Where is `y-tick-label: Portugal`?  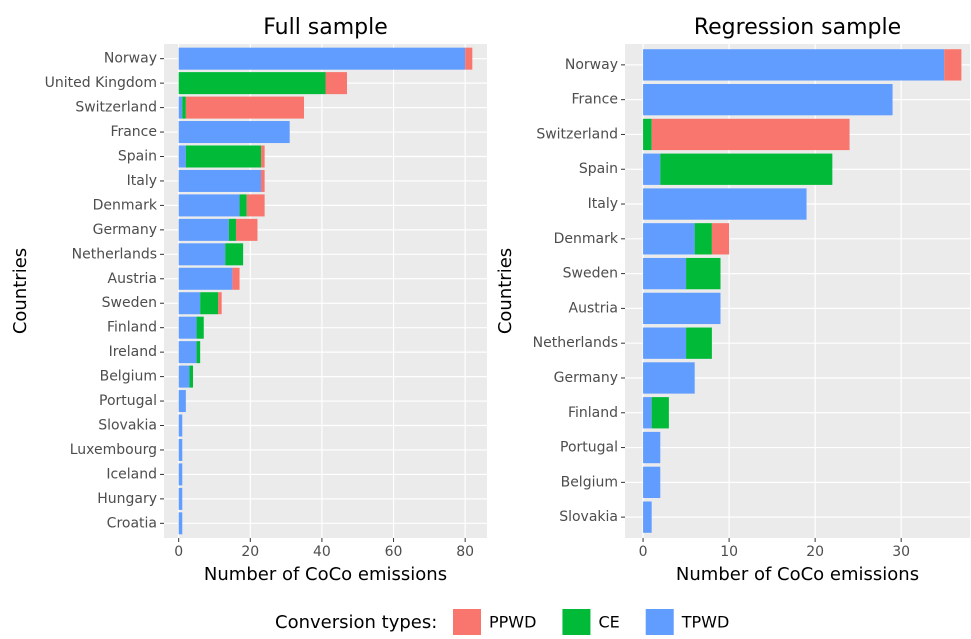 y-tick-label: Portugal is located at coordinates (589, 448).